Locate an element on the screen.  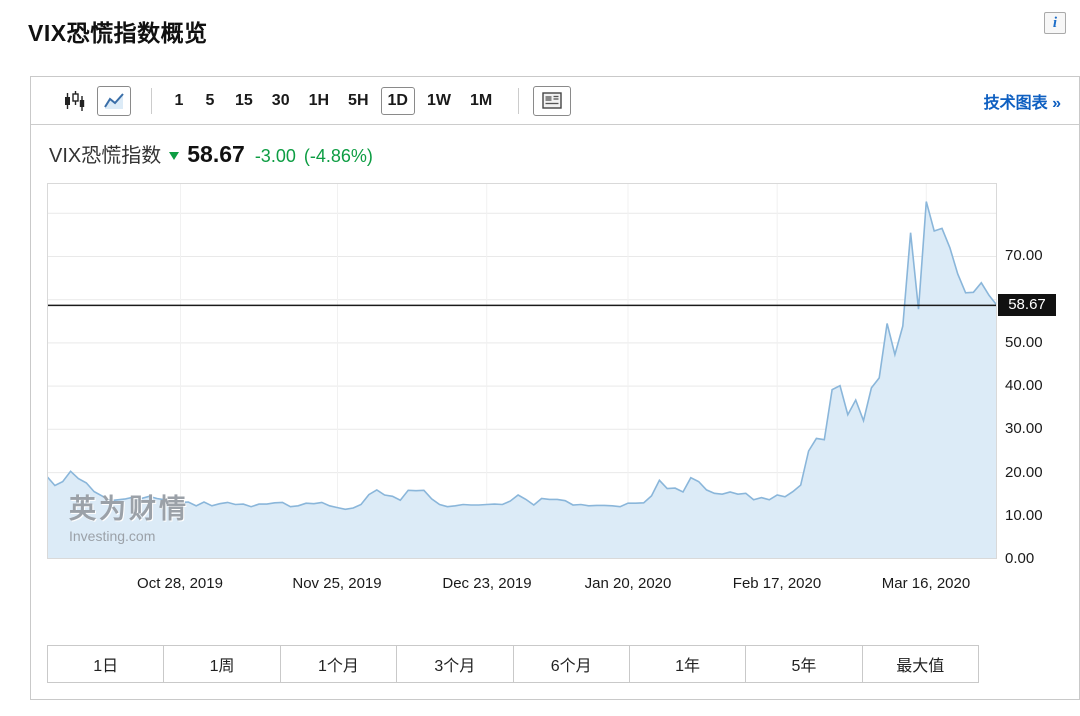
interval-button-1m: 1M is located at coordinates (481, 100).